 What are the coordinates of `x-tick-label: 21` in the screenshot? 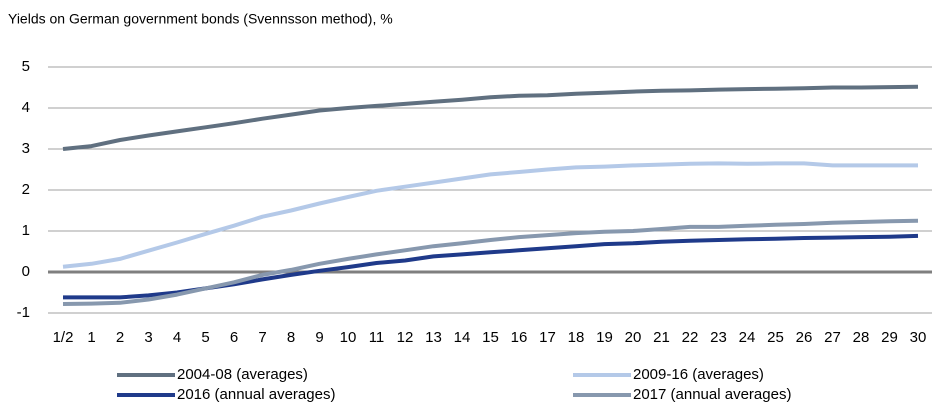 It's located at (661, 337).